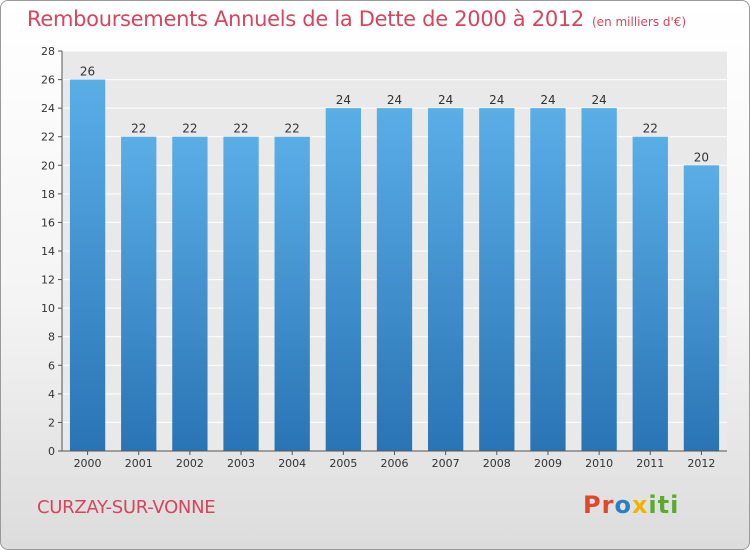  What do you see at coordinates (631, 505) in the screenshot?
I see `proxiti-logo: Proxiti` at bounding box center [631, 505].